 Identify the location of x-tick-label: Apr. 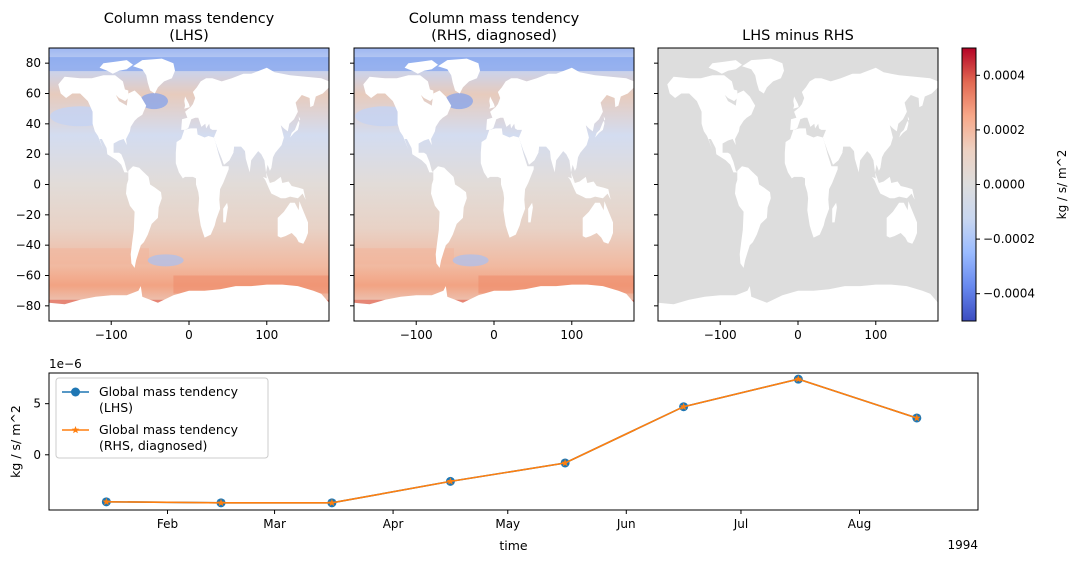
(393, 524).